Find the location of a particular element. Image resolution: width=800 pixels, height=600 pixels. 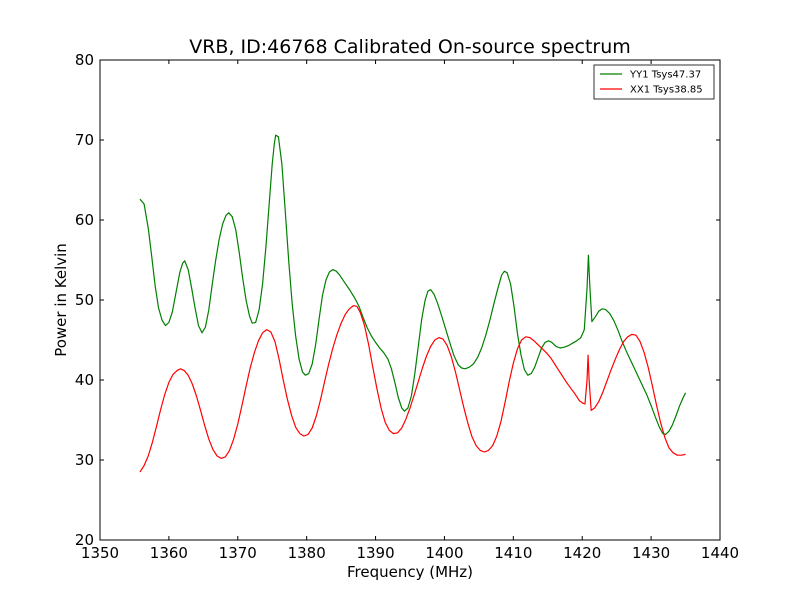

x-tick-label: 1360 is located at coordinates (169, 553).